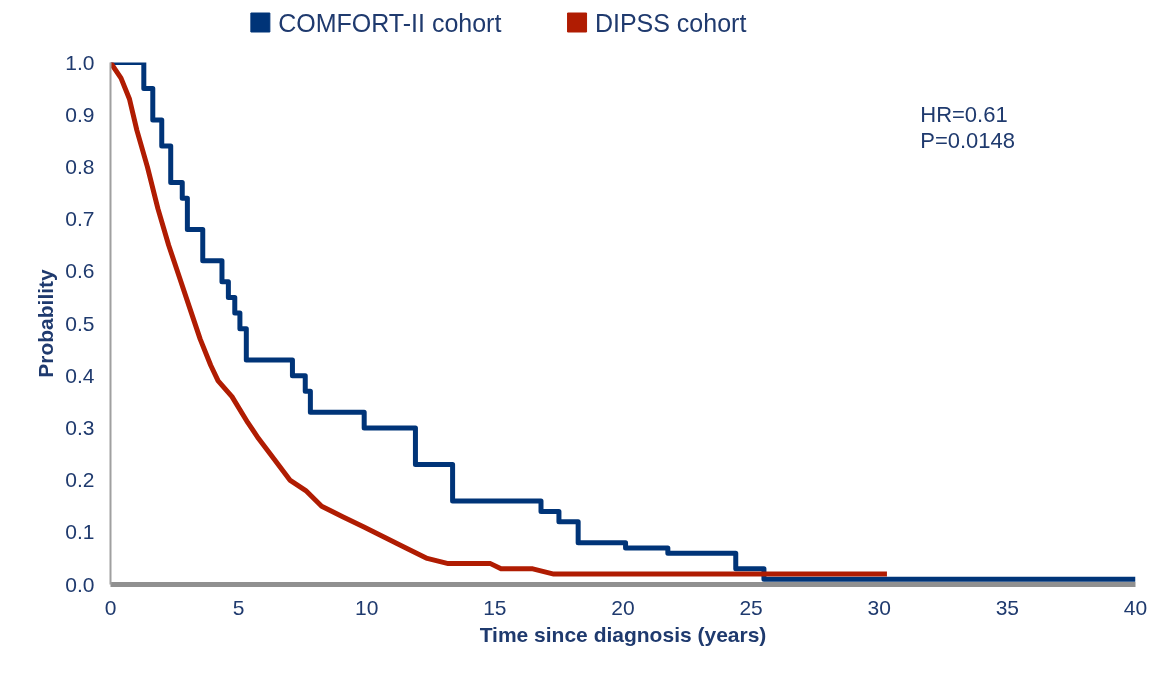  Describe the element at coordinates (968, 141) in the screenshot. I see `annotation: P=0.0148` at that location.